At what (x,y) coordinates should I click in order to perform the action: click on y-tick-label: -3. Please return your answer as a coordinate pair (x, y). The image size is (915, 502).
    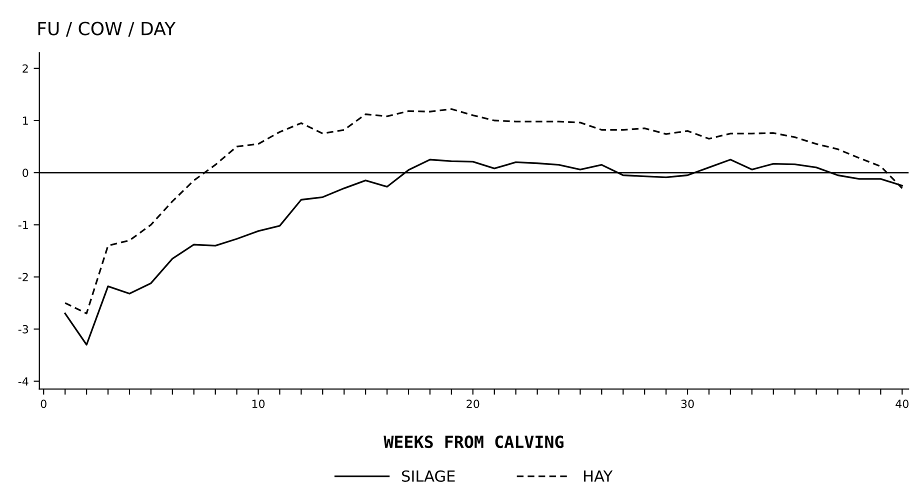
    Looking at the image, I should click on (23, 329).